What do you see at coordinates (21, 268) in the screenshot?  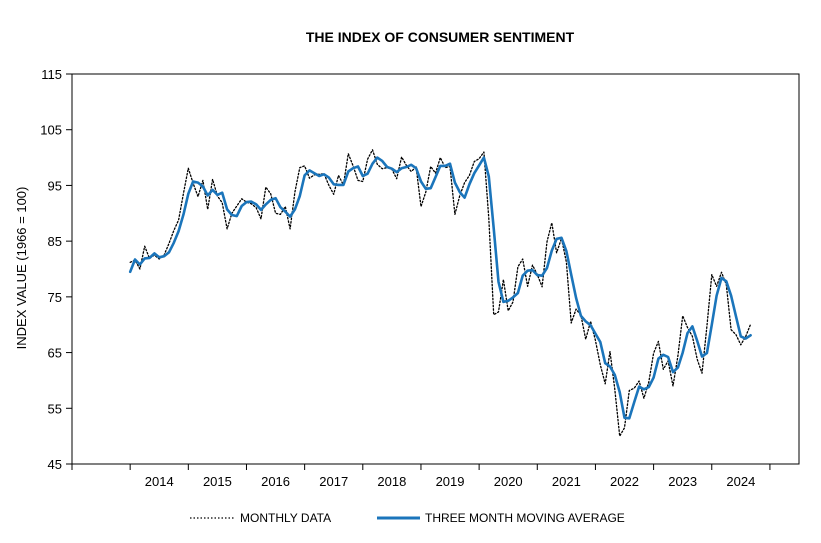 I see `y-axis-label: INDEX VALUE (1966 = 100)` at bounding box center [21, 268].